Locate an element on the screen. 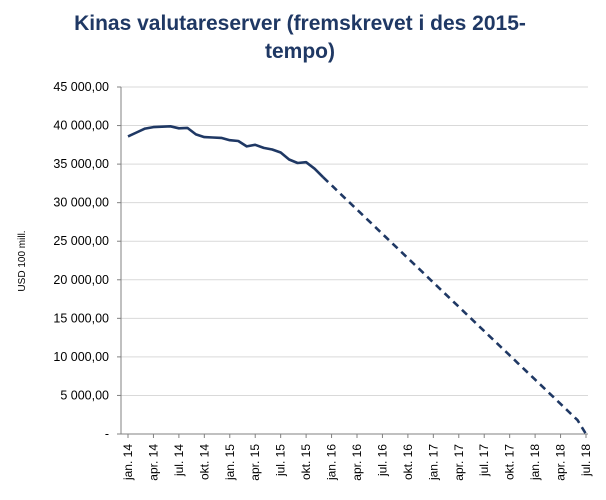  reserves-line is located at coordinates (226, 152).